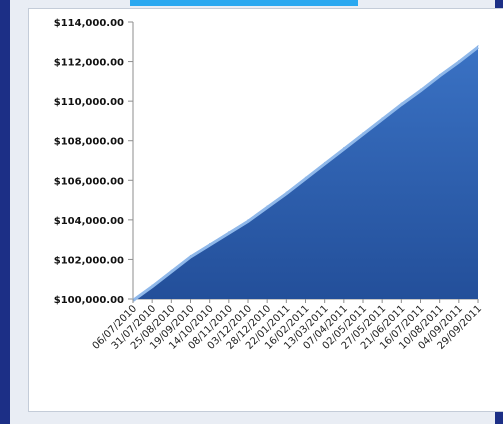  Describe the element at coordinates (89, 63) in the screenshot. I see `y-tick-label: $112,000.00` at that location.